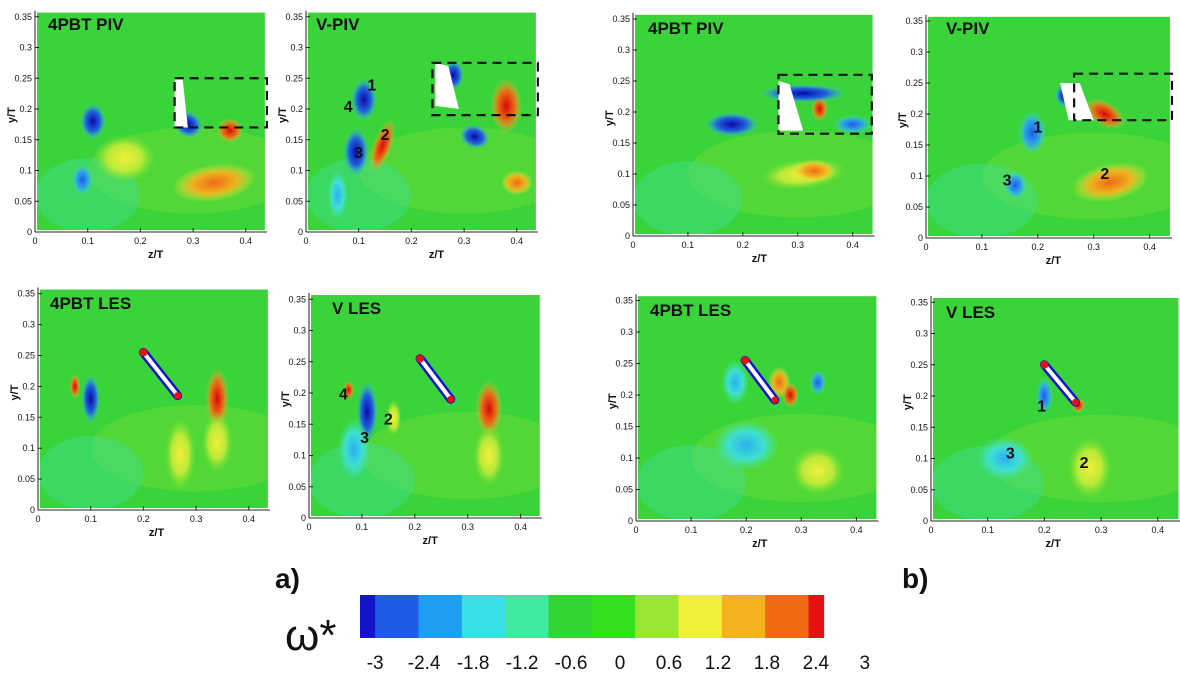 Image resolution: width=1180 pixels, height=681 pixels. I want to click on panel-title: 4PBT PIV, so click(686, 28).